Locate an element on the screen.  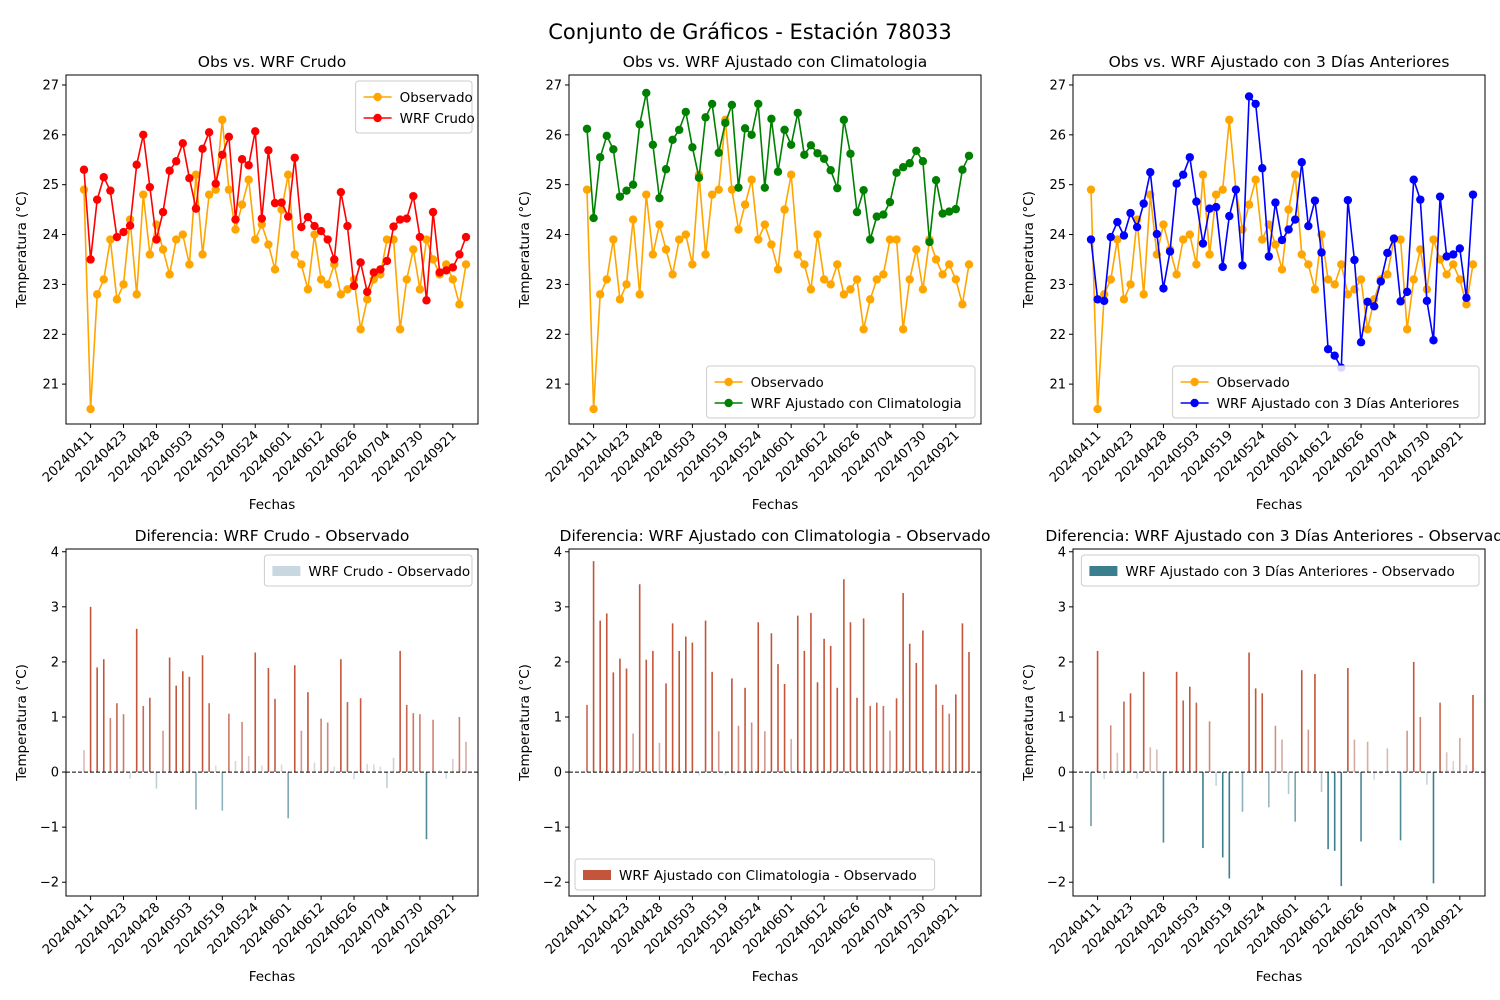
y-axis-label: Temperatura (°C) is located at coordinates (22, 723).